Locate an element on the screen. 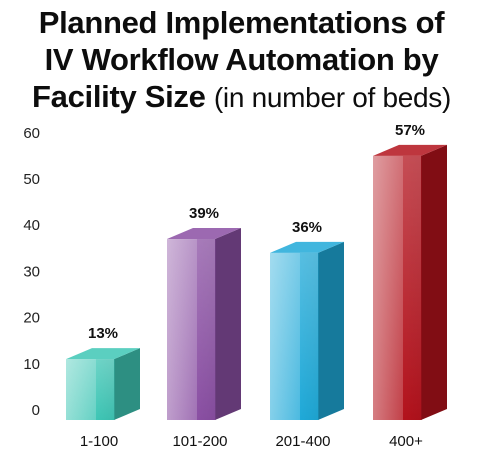  y-tick-label: 30 is located at coordinates (31, 271).